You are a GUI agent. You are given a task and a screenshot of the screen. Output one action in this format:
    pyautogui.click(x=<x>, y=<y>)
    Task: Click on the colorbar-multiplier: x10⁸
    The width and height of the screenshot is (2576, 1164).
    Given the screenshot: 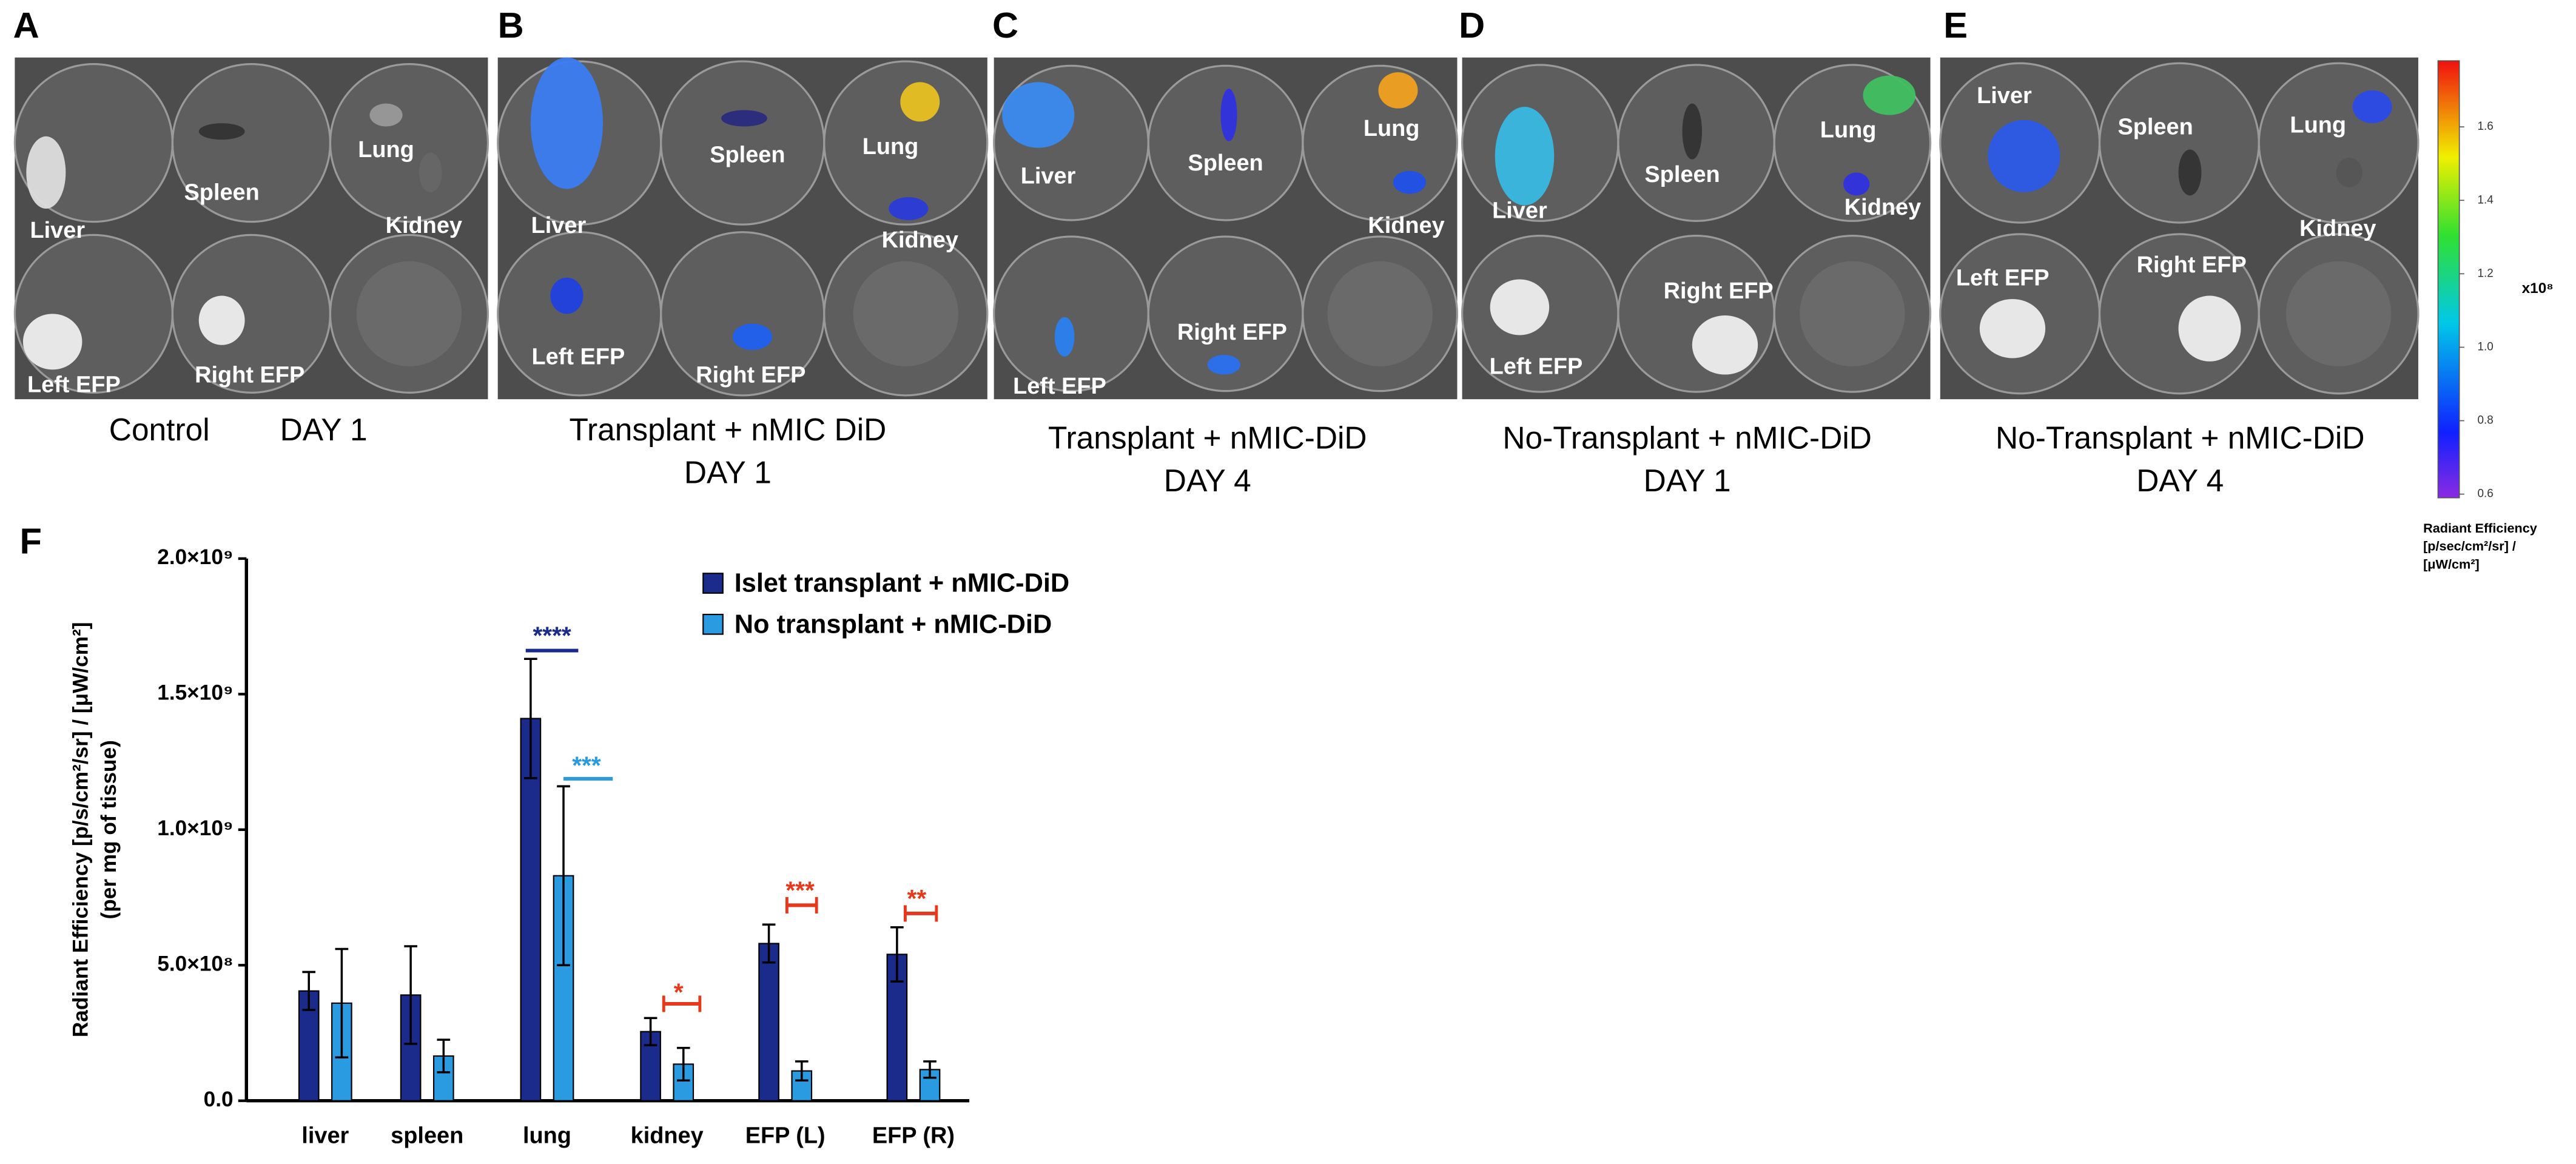 What is the action you would take?
    pyautogui.click(x=2538, y=288)
    